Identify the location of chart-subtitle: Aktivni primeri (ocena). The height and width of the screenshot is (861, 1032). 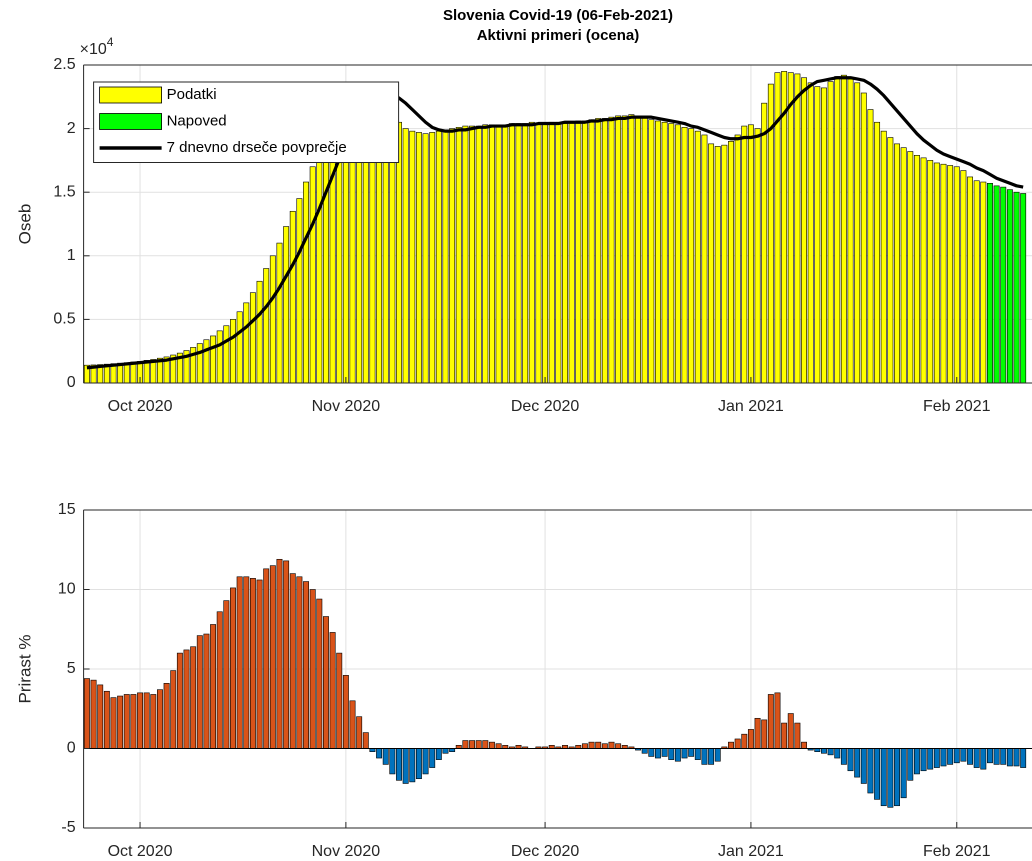
(558, 35).